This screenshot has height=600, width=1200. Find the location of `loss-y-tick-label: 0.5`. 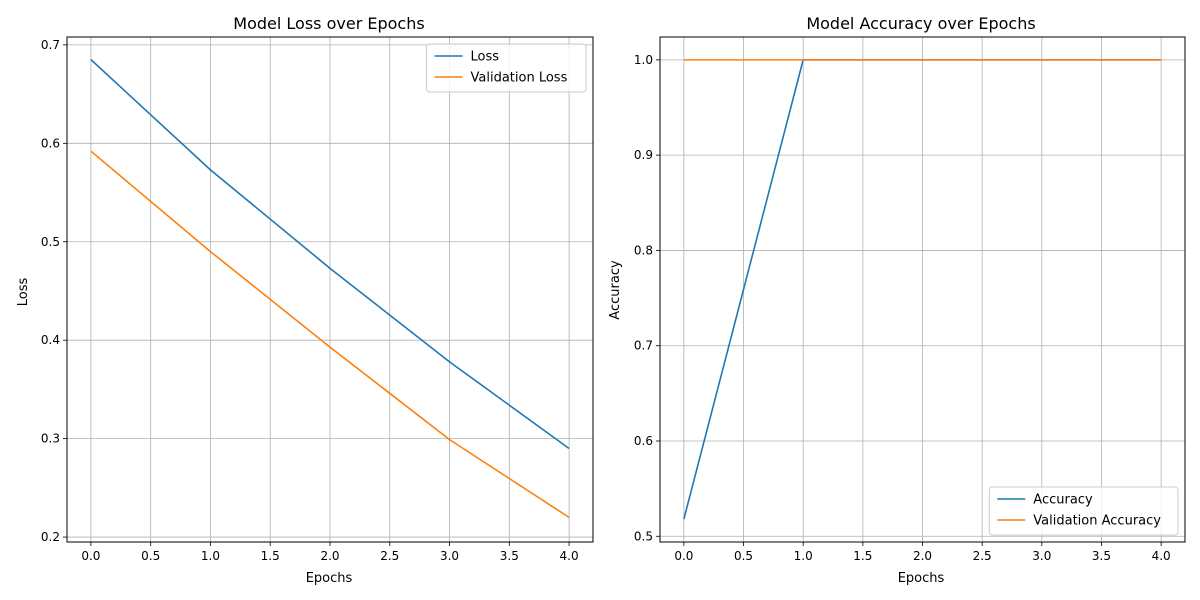

loss-y-tick-label: 0.5 is located at coordinates (50, 242).